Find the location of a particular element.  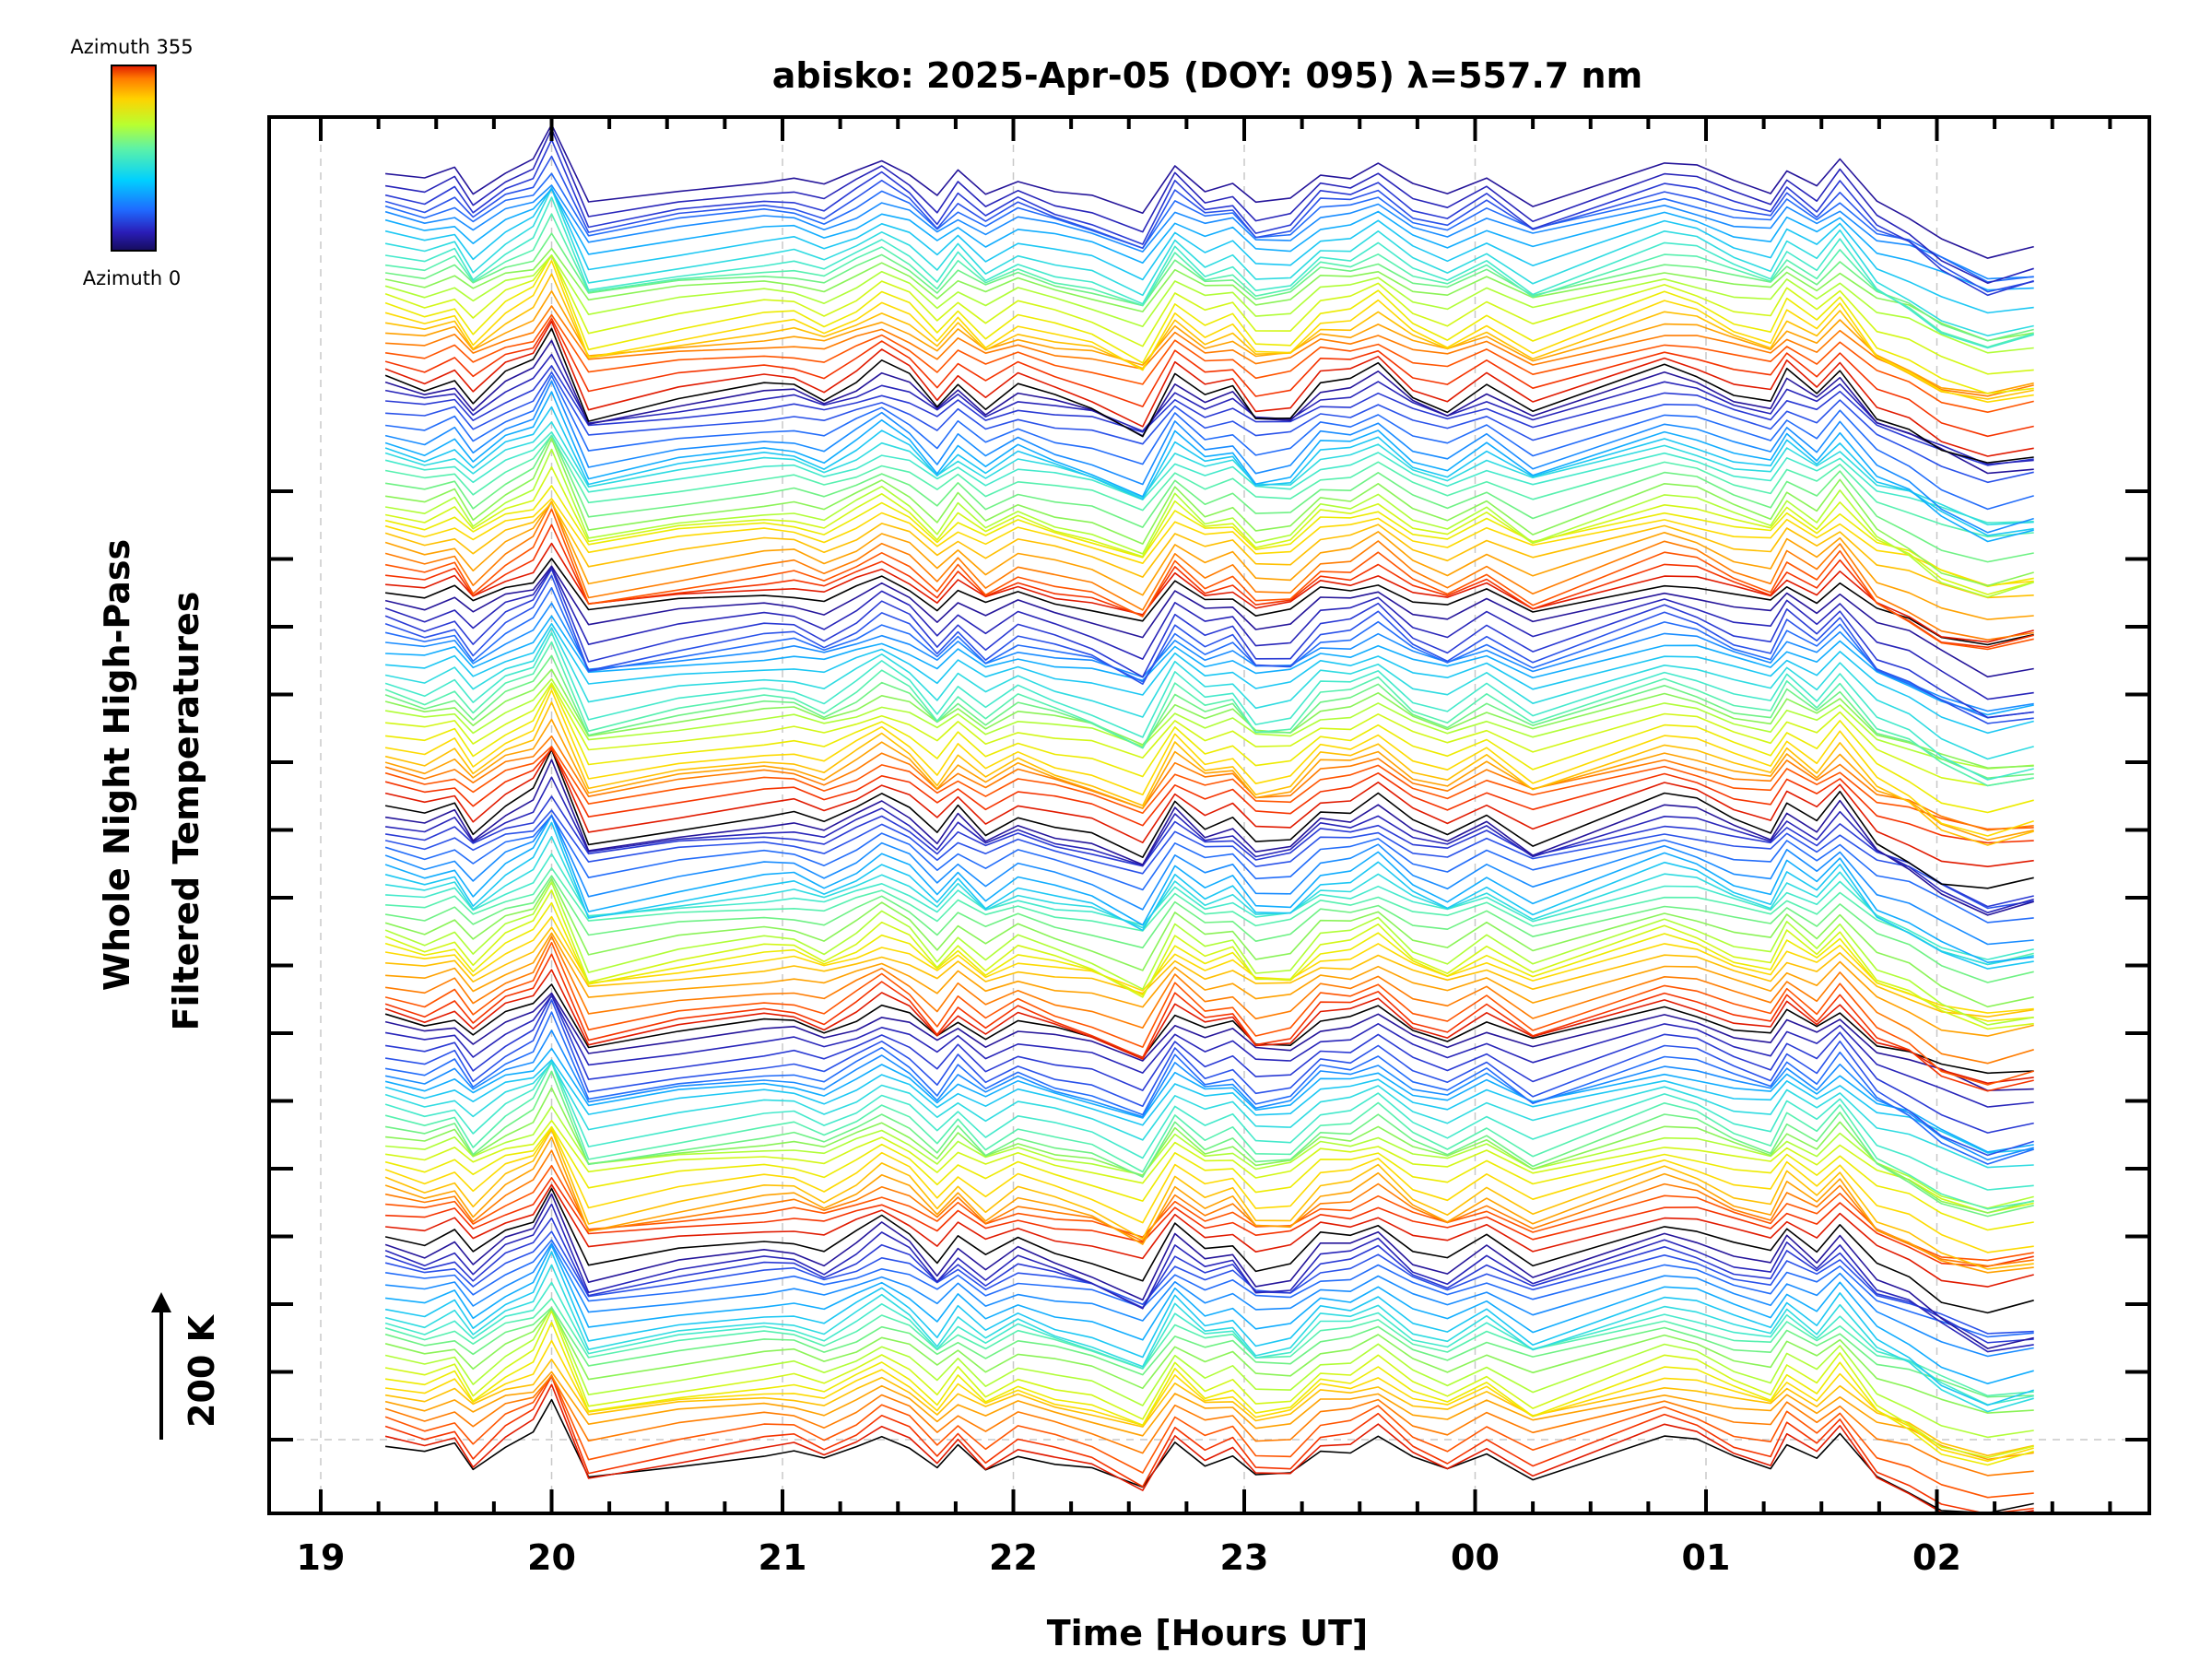

x-tick-label-02: 02 is located at coordinates (1936, 1557).